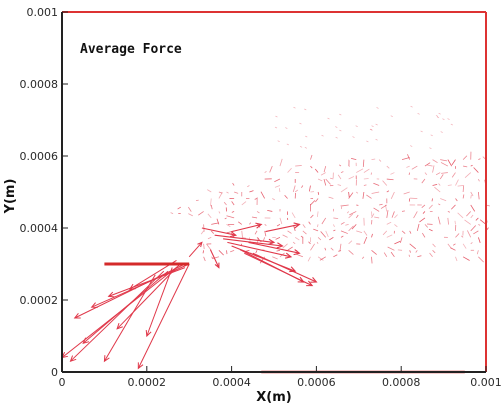  I want to click on y-tick-label: 0.0008, so click(39, 84).